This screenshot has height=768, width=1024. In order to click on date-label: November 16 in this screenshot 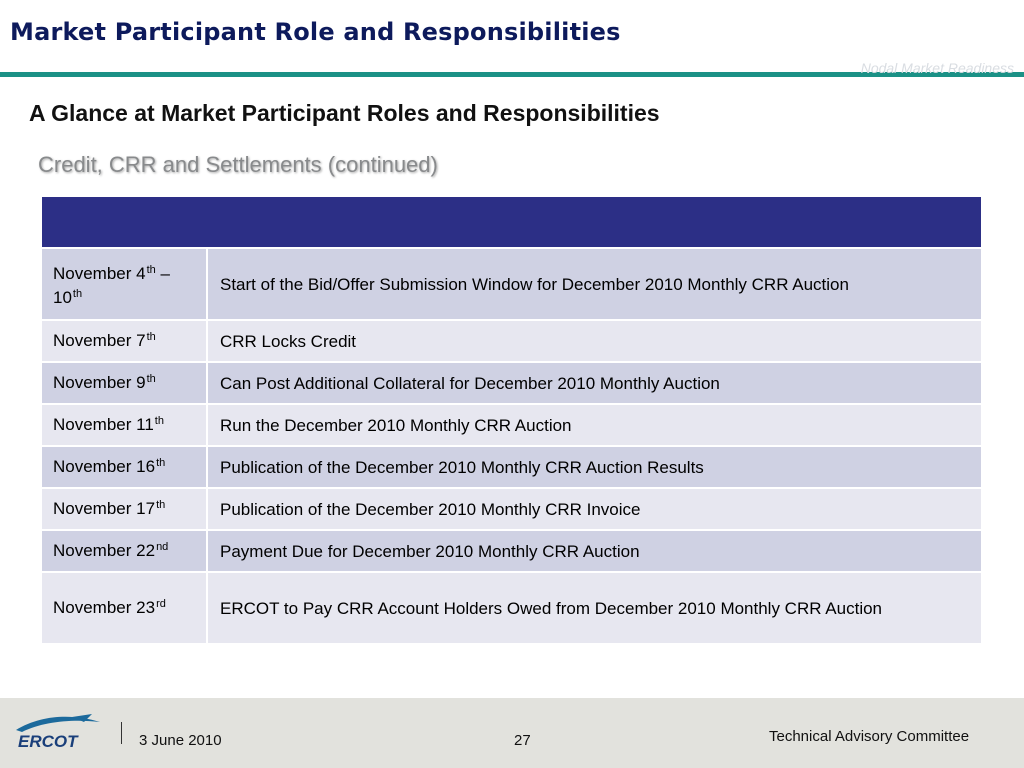, I will do `click(104, 466)`.